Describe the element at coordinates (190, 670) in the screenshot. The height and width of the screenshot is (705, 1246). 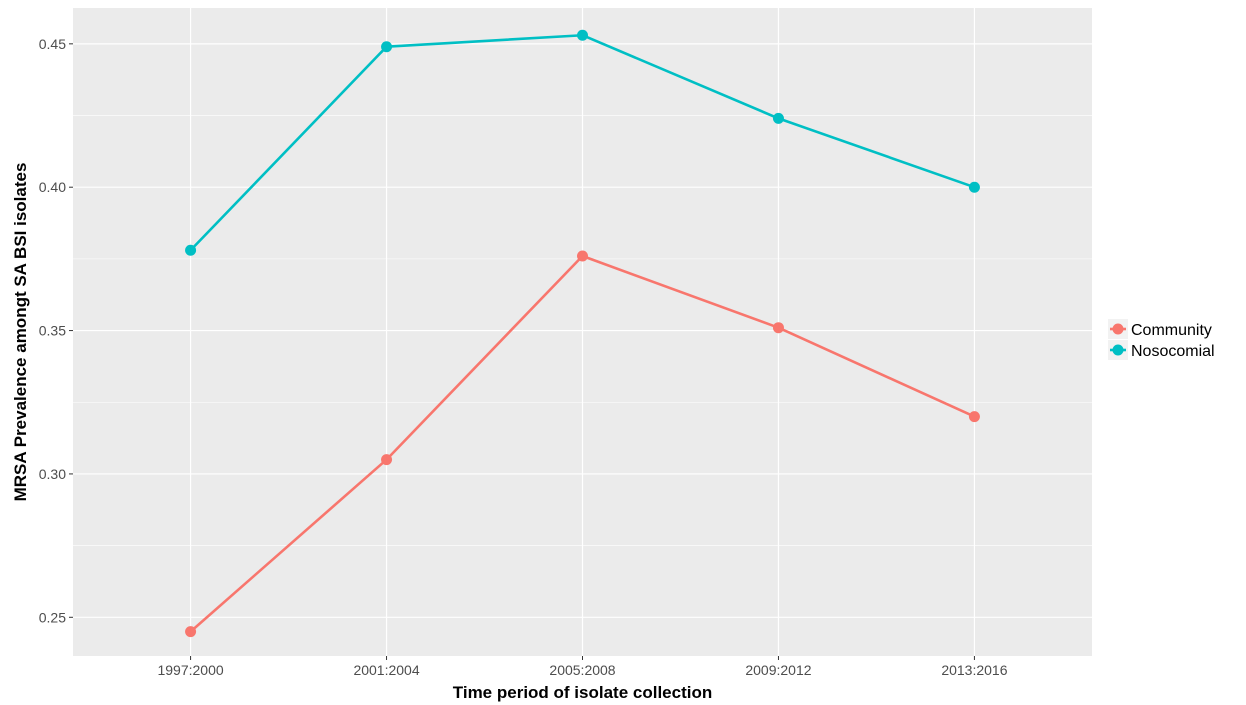
I see `x-tick-label: 1997:2000` at that location.